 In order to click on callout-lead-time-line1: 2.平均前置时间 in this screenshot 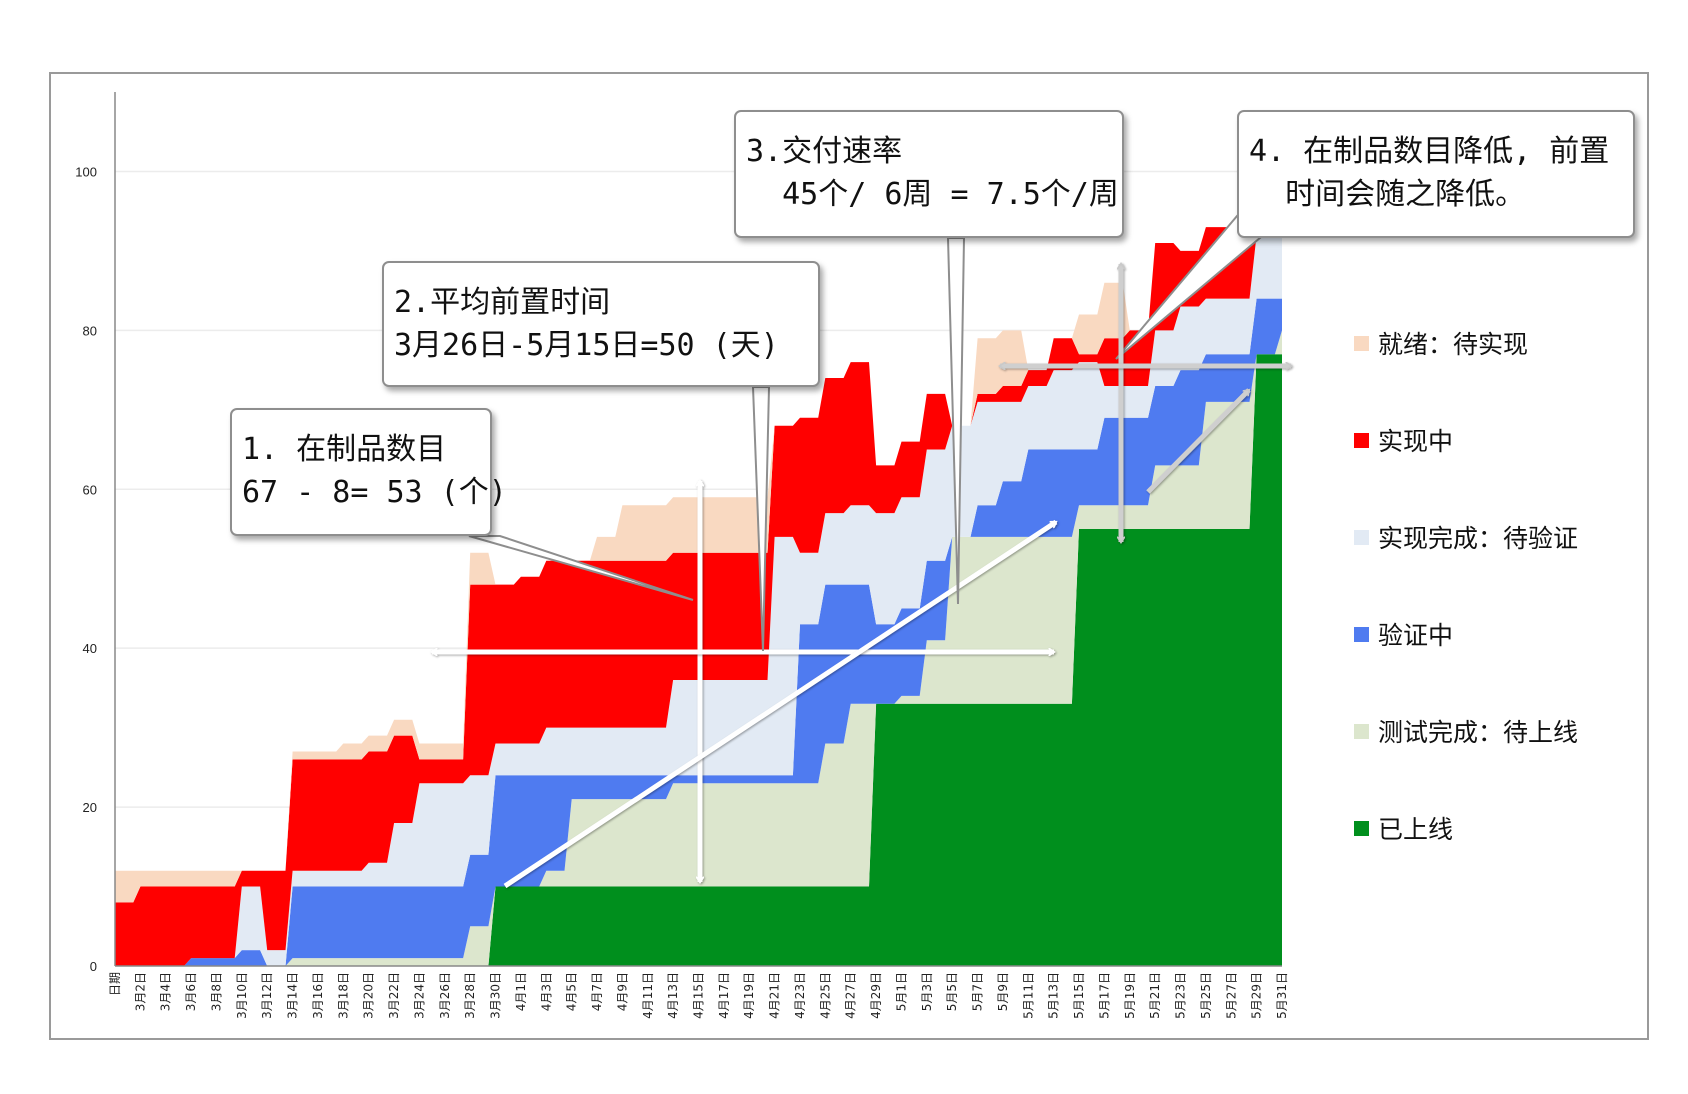, I will do `click(502, 302)`.